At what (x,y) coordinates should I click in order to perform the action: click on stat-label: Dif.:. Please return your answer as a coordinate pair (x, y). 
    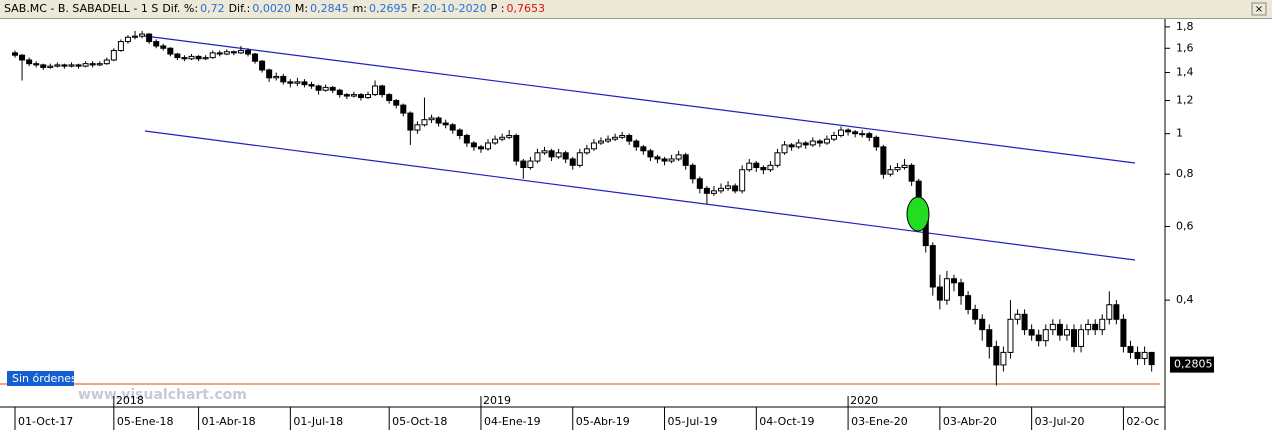
    Looking at the image, I should click on (239, 8).